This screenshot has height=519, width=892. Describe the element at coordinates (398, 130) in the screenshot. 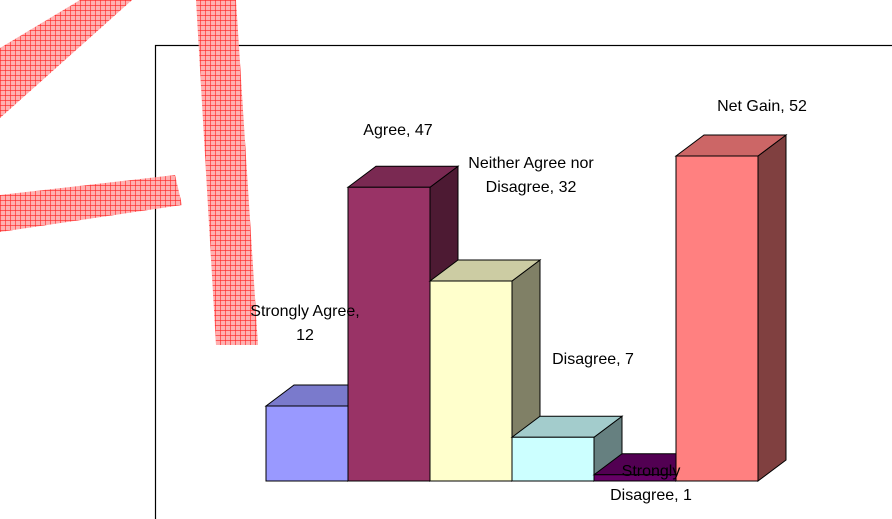

I see `data-label: Agree, 47` at that location.